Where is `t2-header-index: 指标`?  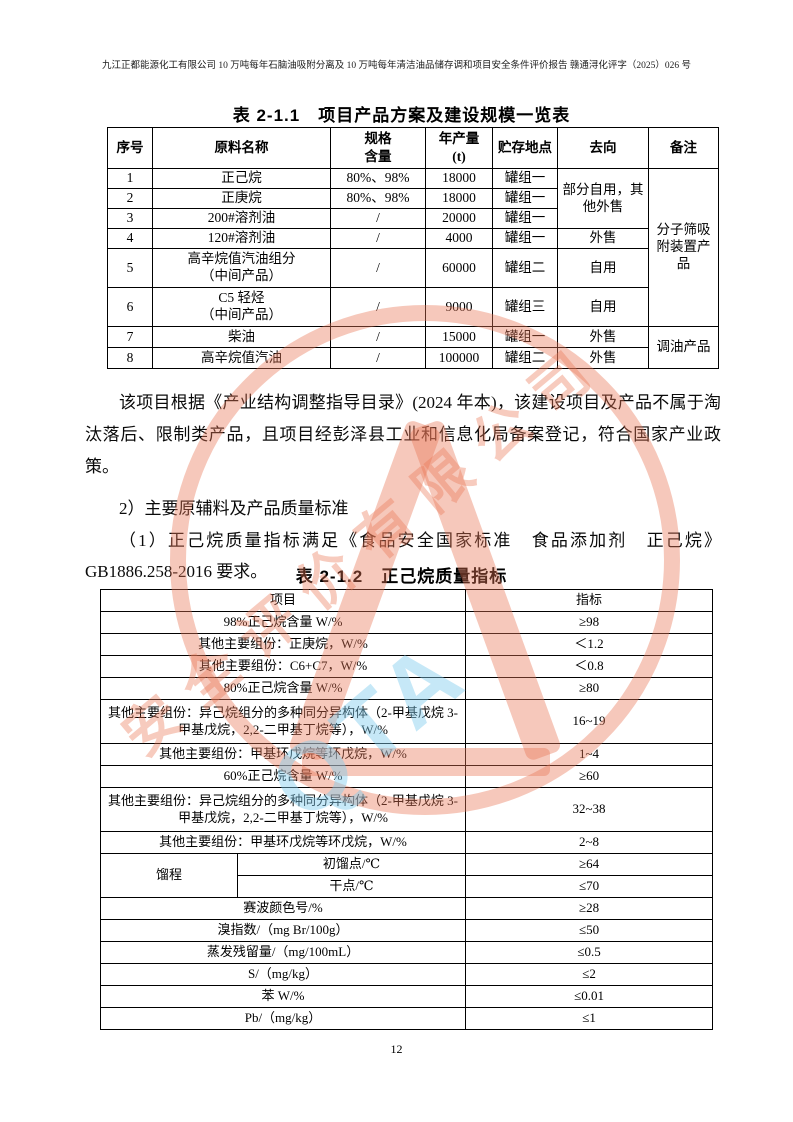 t2-header-index: 指标 is located at coordinates (589, 600).